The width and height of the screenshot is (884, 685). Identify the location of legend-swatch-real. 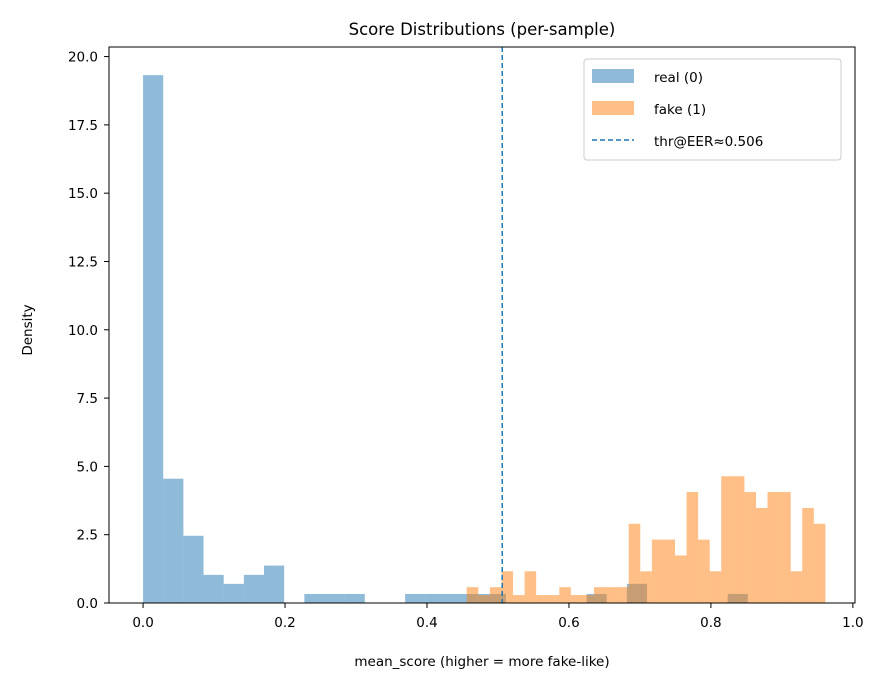
(613, 76).